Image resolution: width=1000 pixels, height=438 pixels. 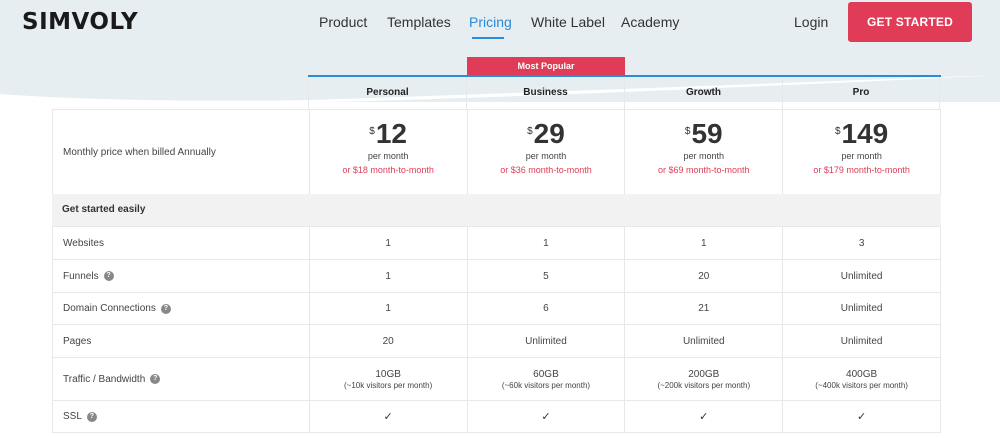 I want to click on feature-label: Websites, so click(x=181, y=243).